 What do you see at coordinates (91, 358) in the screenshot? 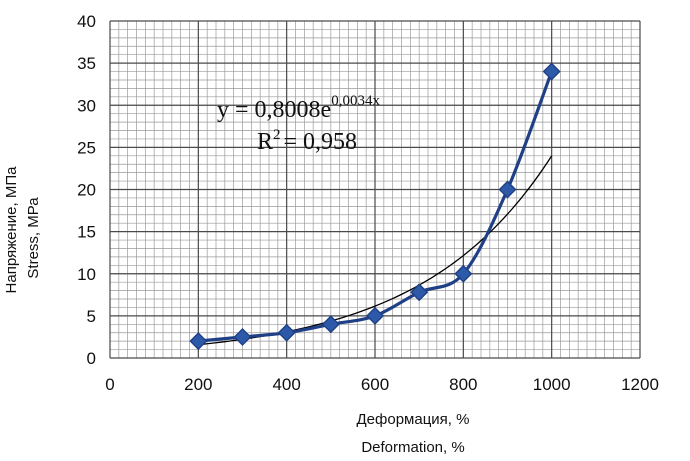
I see `y-tick-label: 0` at bounding box center [91, 358].